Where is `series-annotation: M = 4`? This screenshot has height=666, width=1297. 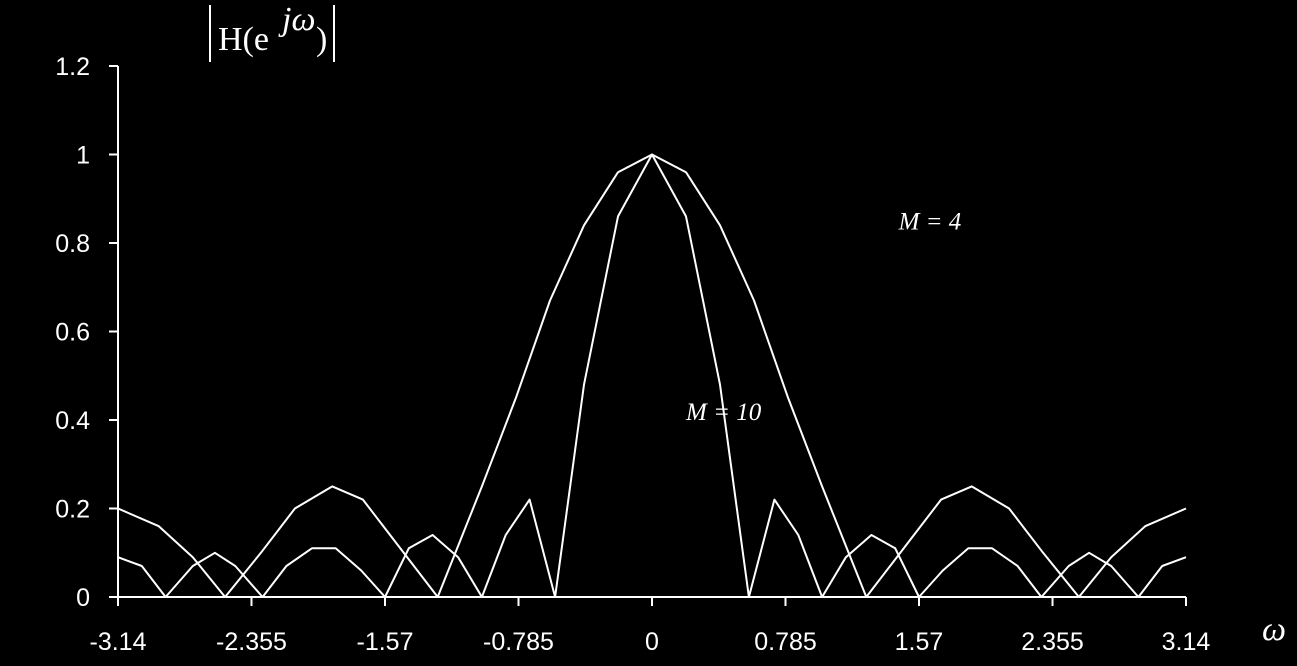
series-annotation: M = 4 is located at coordinates (930, 222).